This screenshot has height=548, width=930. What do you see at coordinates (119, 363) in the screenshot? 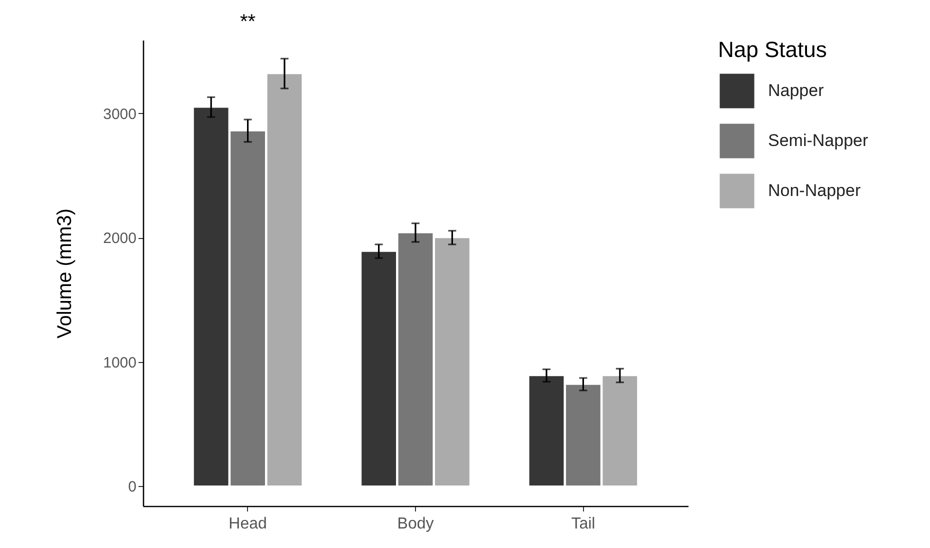
I see `y-tick-label: 1000` at bounding box center [119, 363].